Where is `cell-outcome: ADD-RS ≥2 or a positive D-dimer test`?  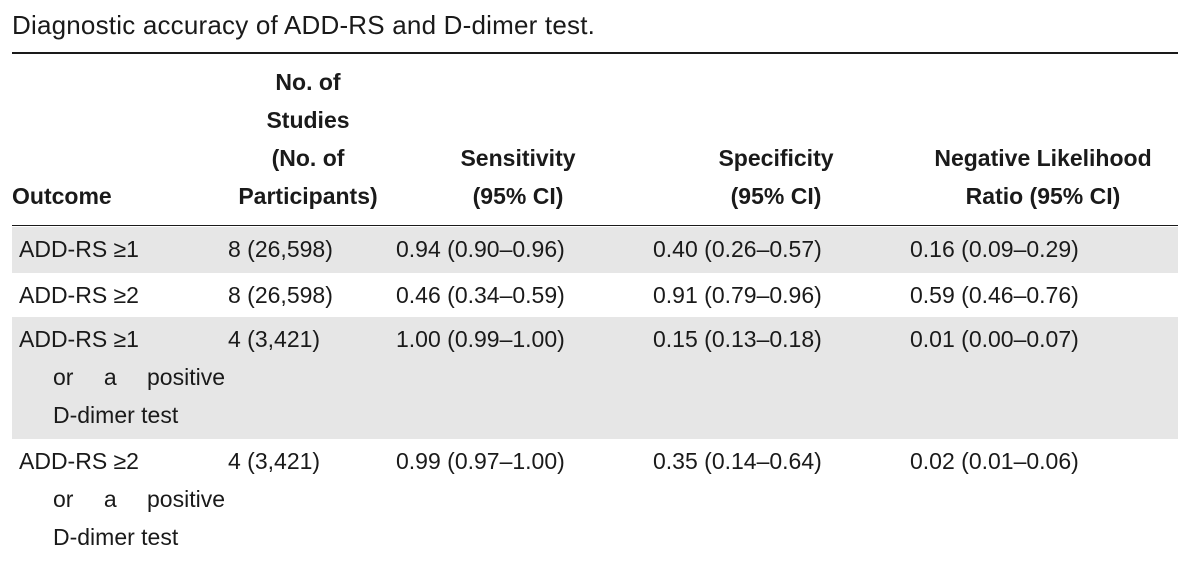
cell-outcome: ADD-RS ≥2 or a positive D-dimer test is located at coordinates (122, 499).